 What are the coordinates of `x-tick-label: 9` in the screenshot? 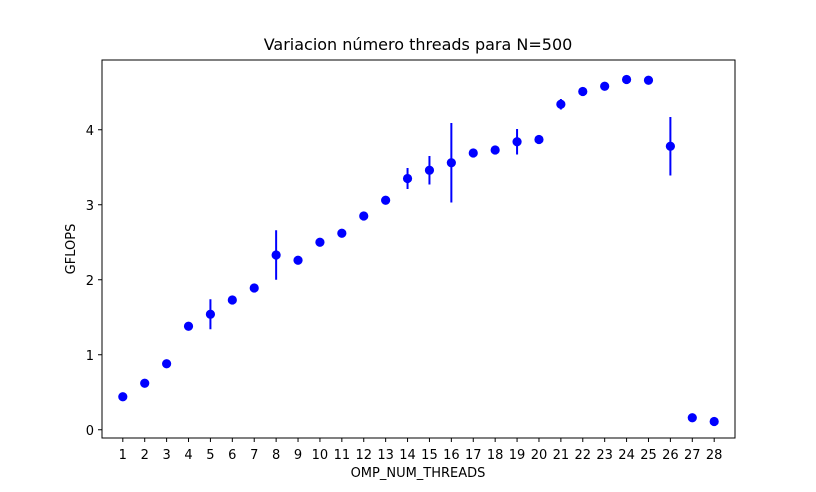 It's located at (298, 455).